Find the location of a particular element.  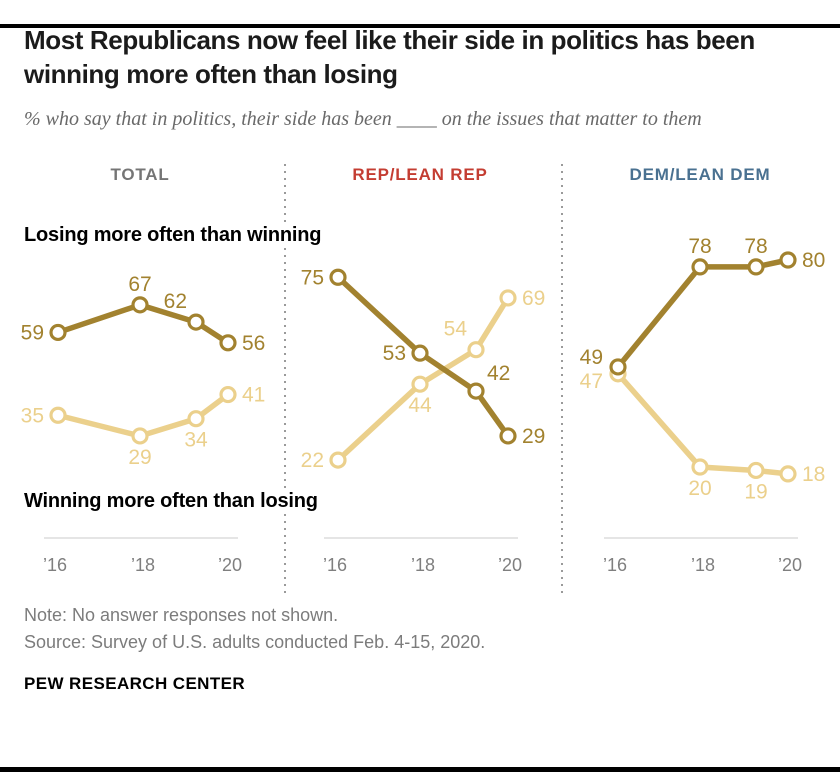

losing-value-label: 75 is located at coordinates (312, 277).